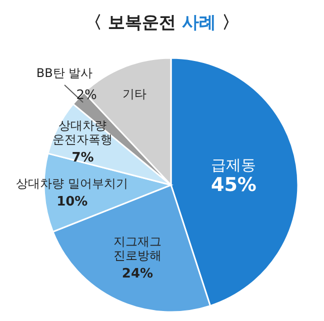  I want to click on data-label: 7%, so click(83, 158).